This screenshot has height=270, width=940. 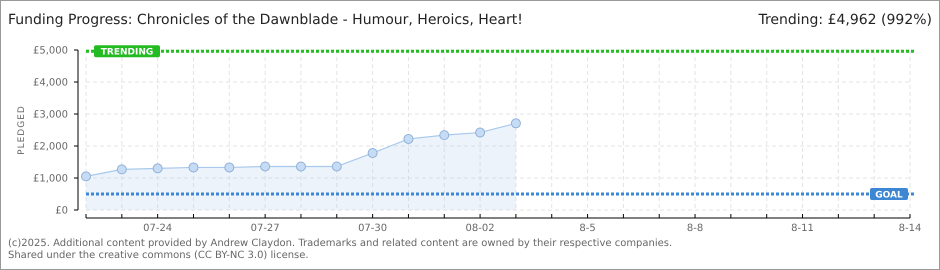 I want to click on x-tick-label: 8-5, so click(x=587, y=228).